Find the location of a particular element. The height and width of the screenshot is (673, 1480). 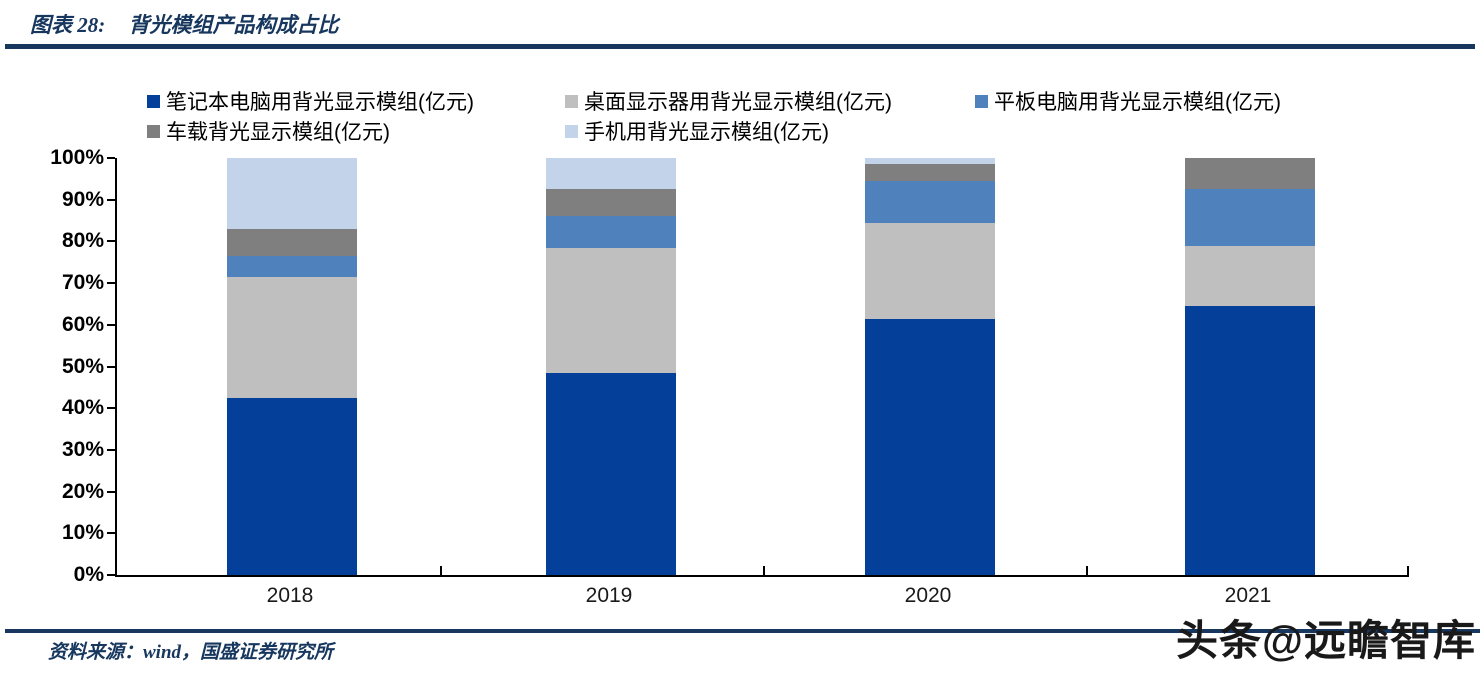

legend-label-desktop-monitor: 桌面显示器用背光显示模组(亿元) is located at coordinates (738, 102).